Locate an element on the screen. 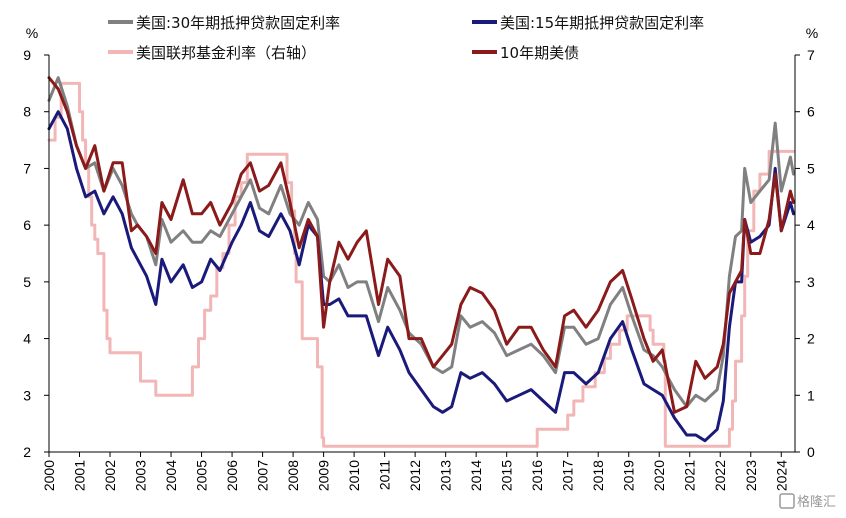 This screenshot has width=846, height=518. x-tick-label: 2000 is located at coordinates (49, 475).